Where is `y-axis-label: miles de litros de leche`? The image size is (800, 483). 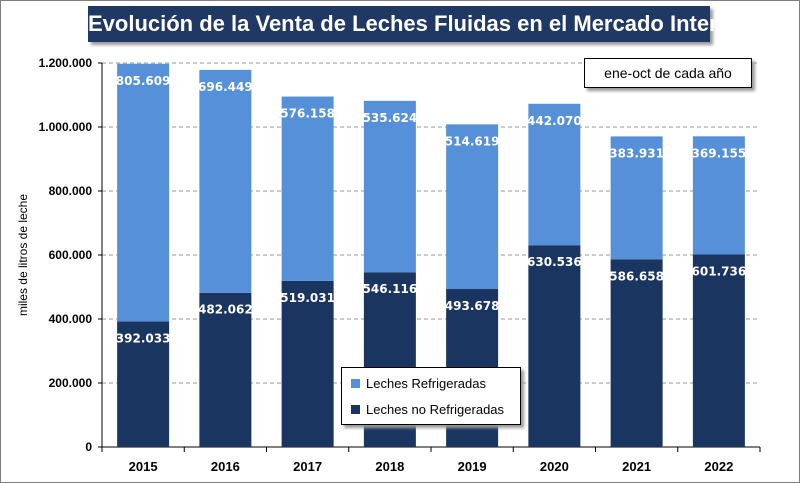 y-axis-label: miles de litros de leche is located at coordinates (23, 255).